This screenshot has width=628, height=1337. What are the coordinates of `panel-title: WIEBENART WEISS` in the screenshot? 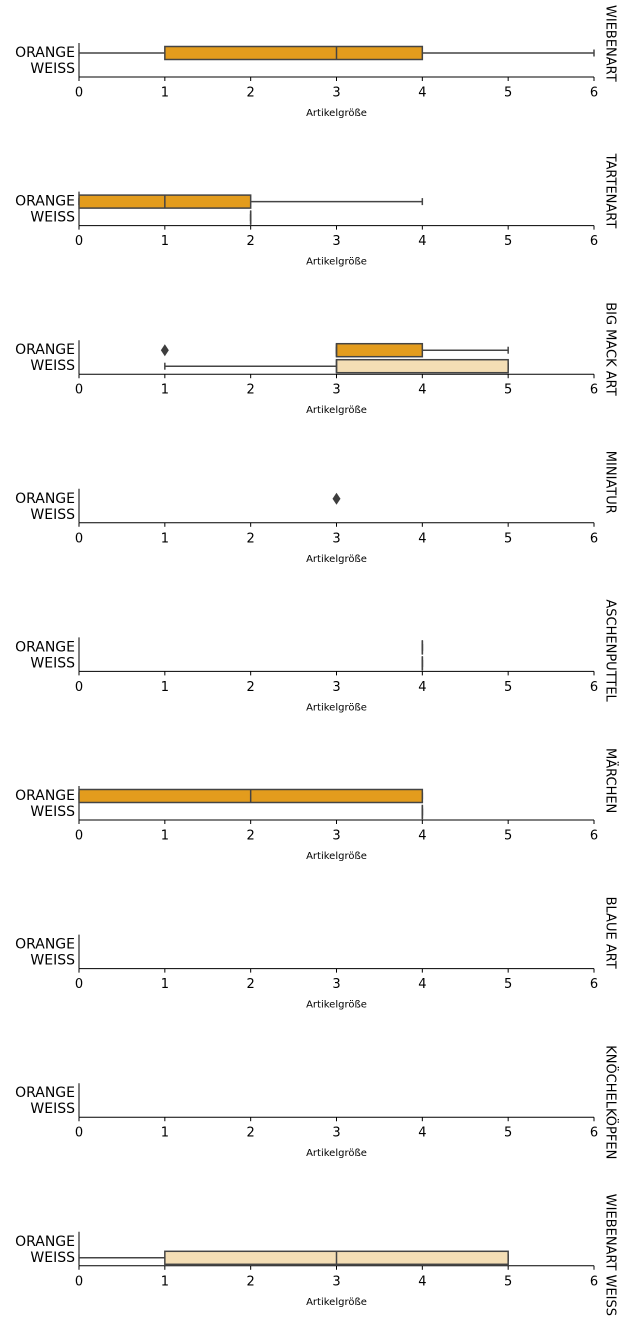 It's located at (610, 1255).